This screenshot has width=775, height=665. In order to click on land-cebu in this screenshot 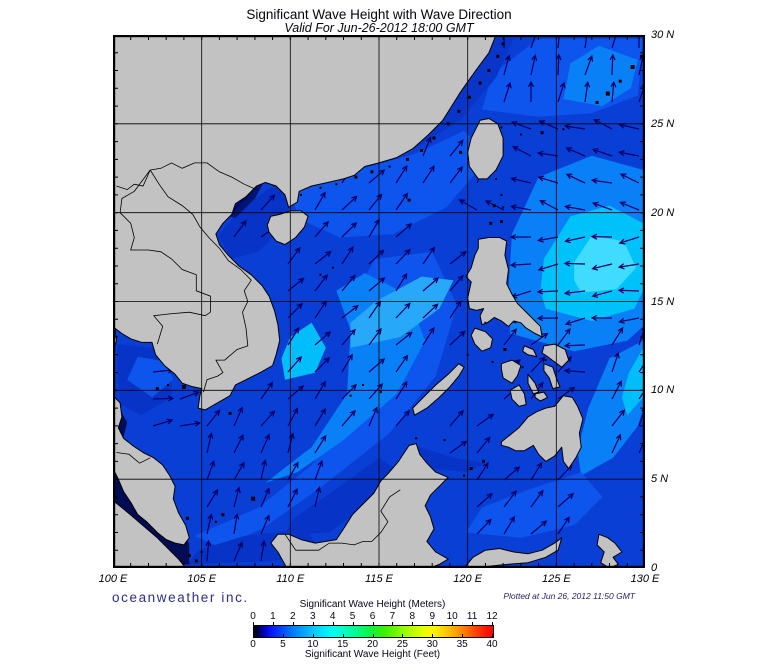, I will do `click(533, 384)`.